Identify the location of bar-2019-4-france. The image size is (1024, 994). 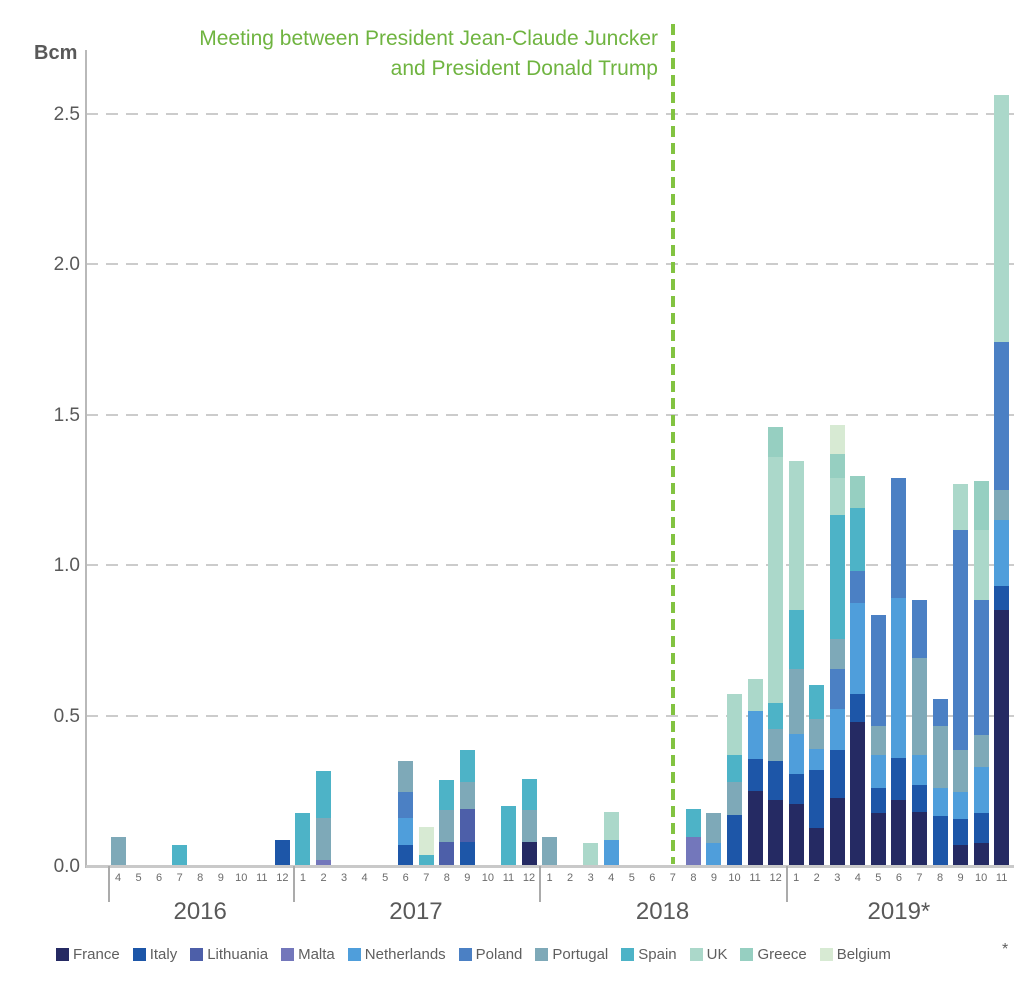
(858, 793).